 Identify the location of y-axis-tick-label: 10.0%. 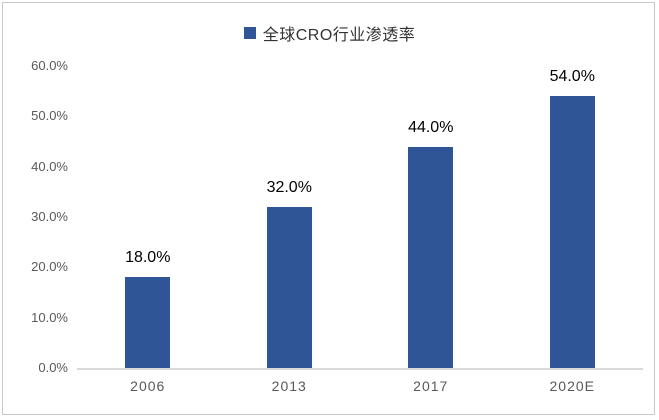
(49, 317).